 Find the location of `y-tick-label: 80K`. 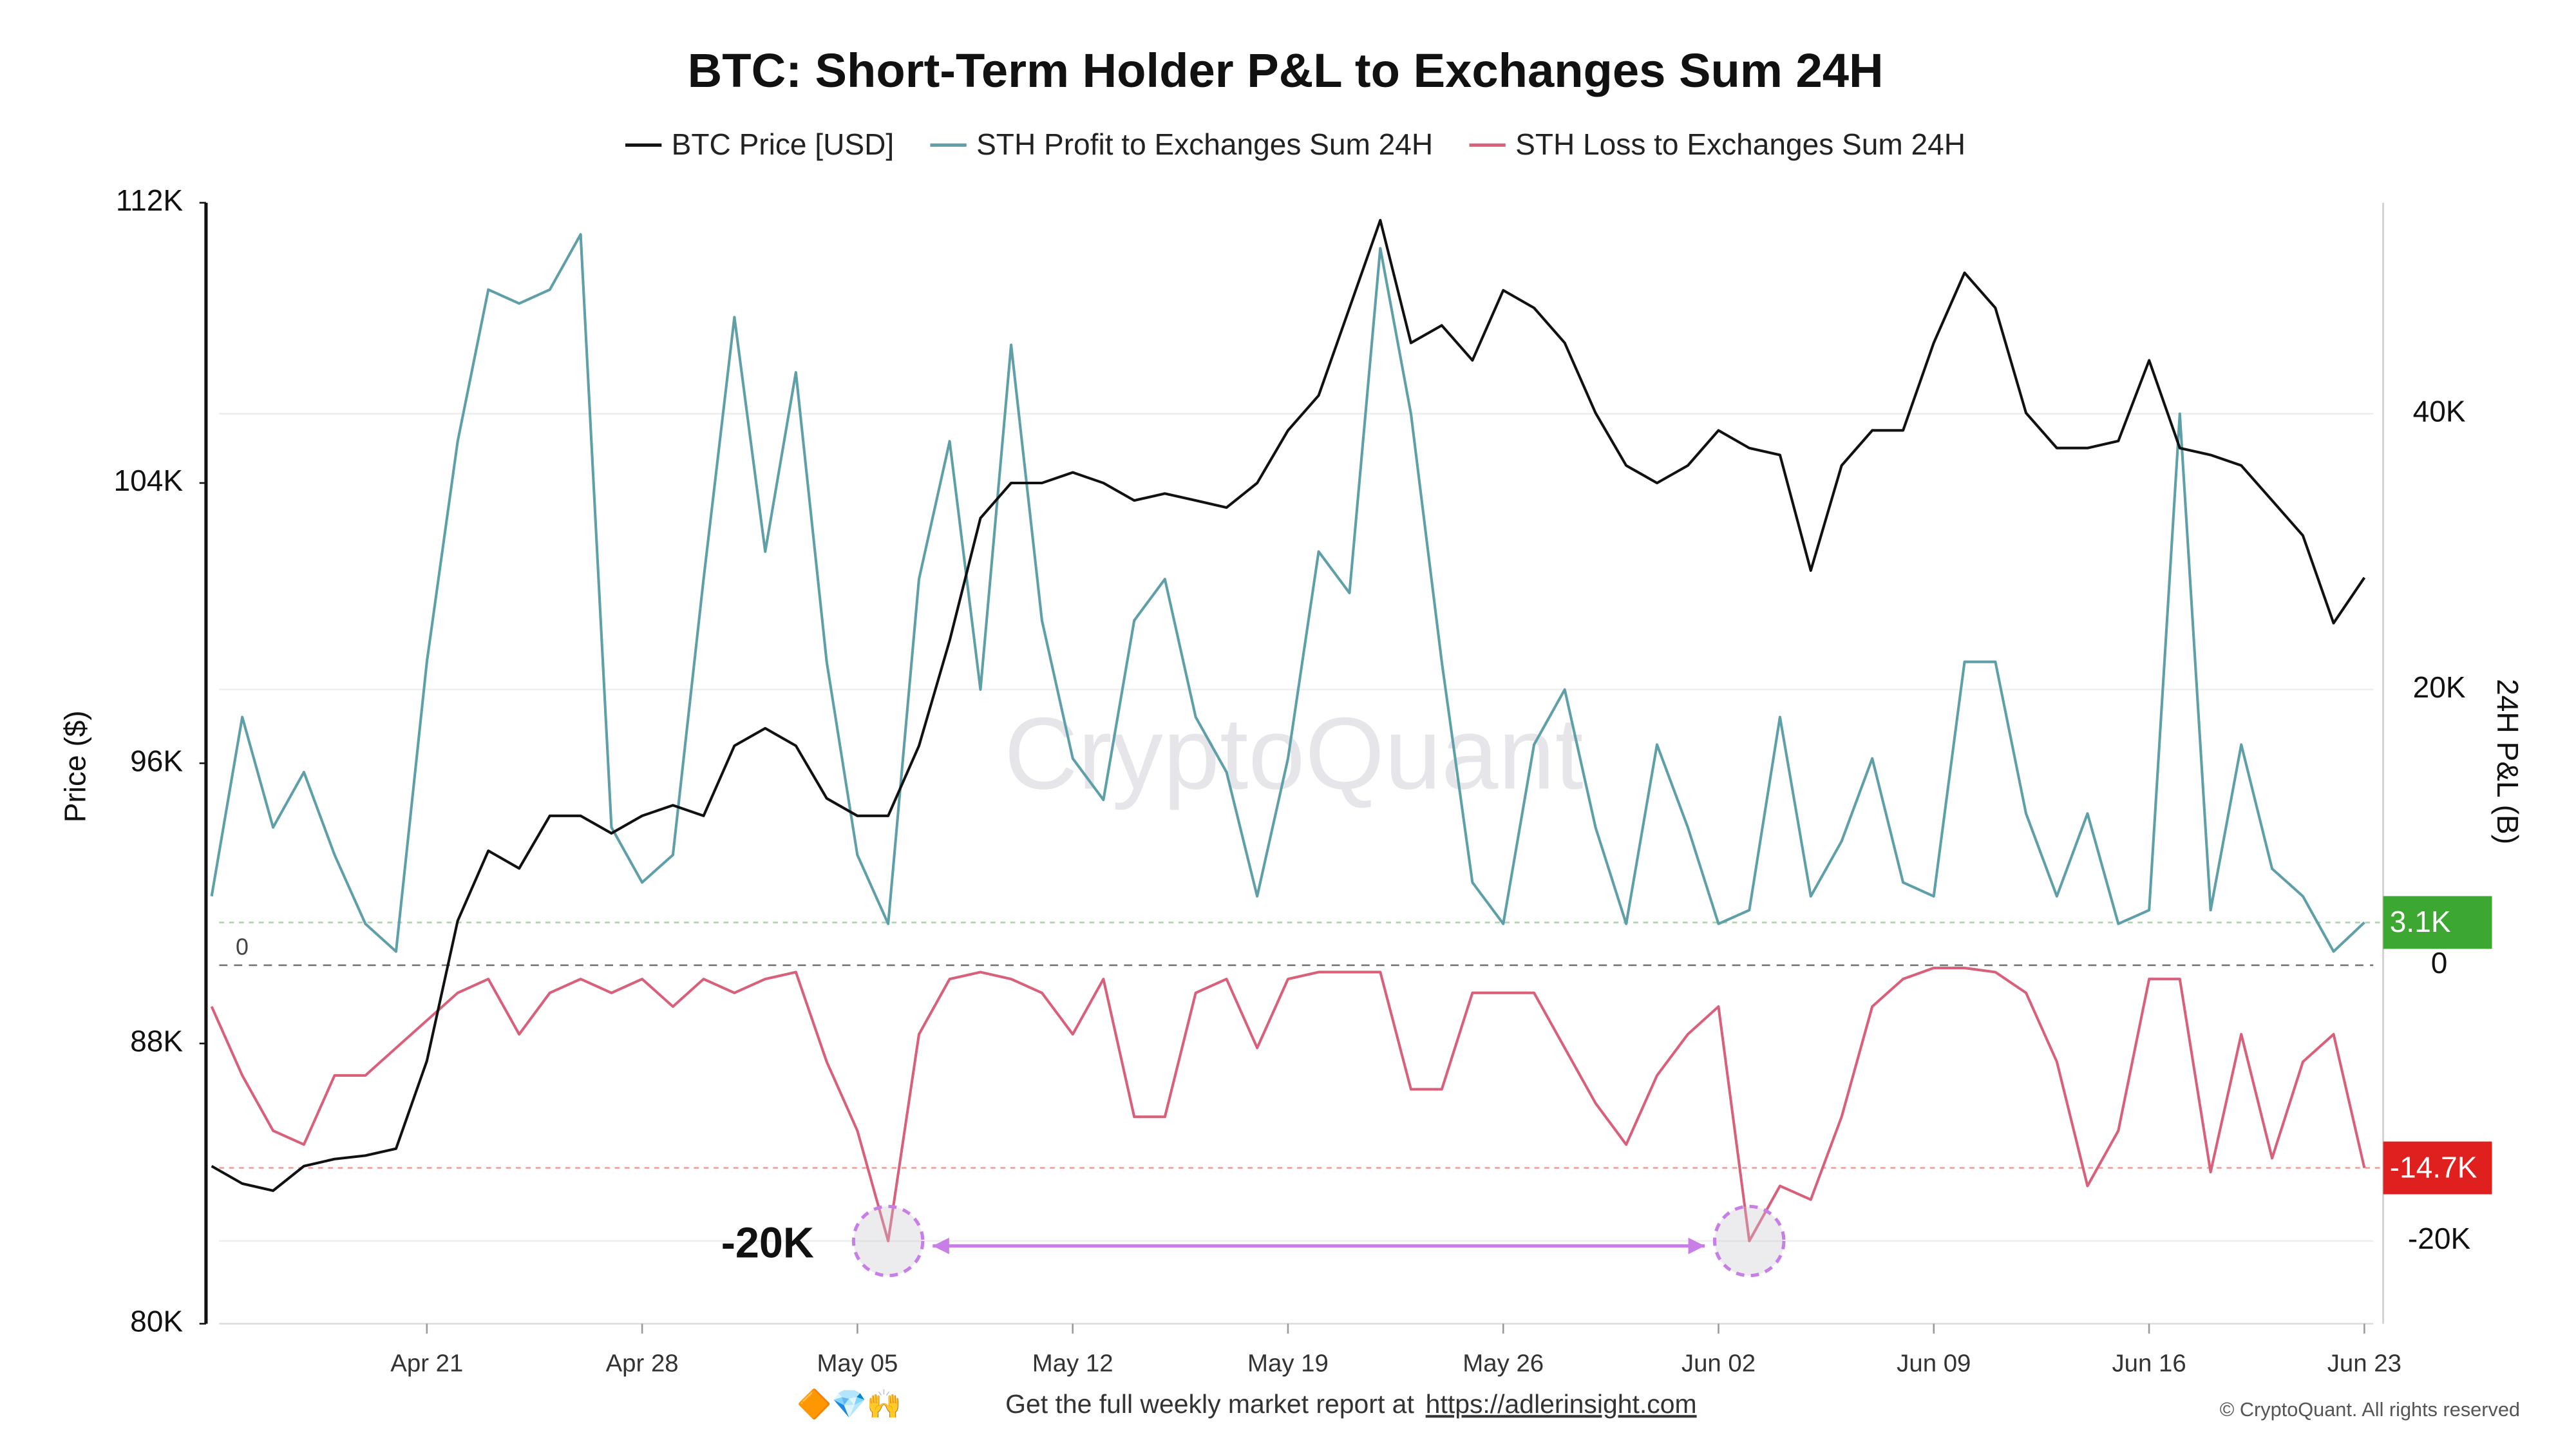

y-tick-label: 80K is located at coordinates (156, 1321).